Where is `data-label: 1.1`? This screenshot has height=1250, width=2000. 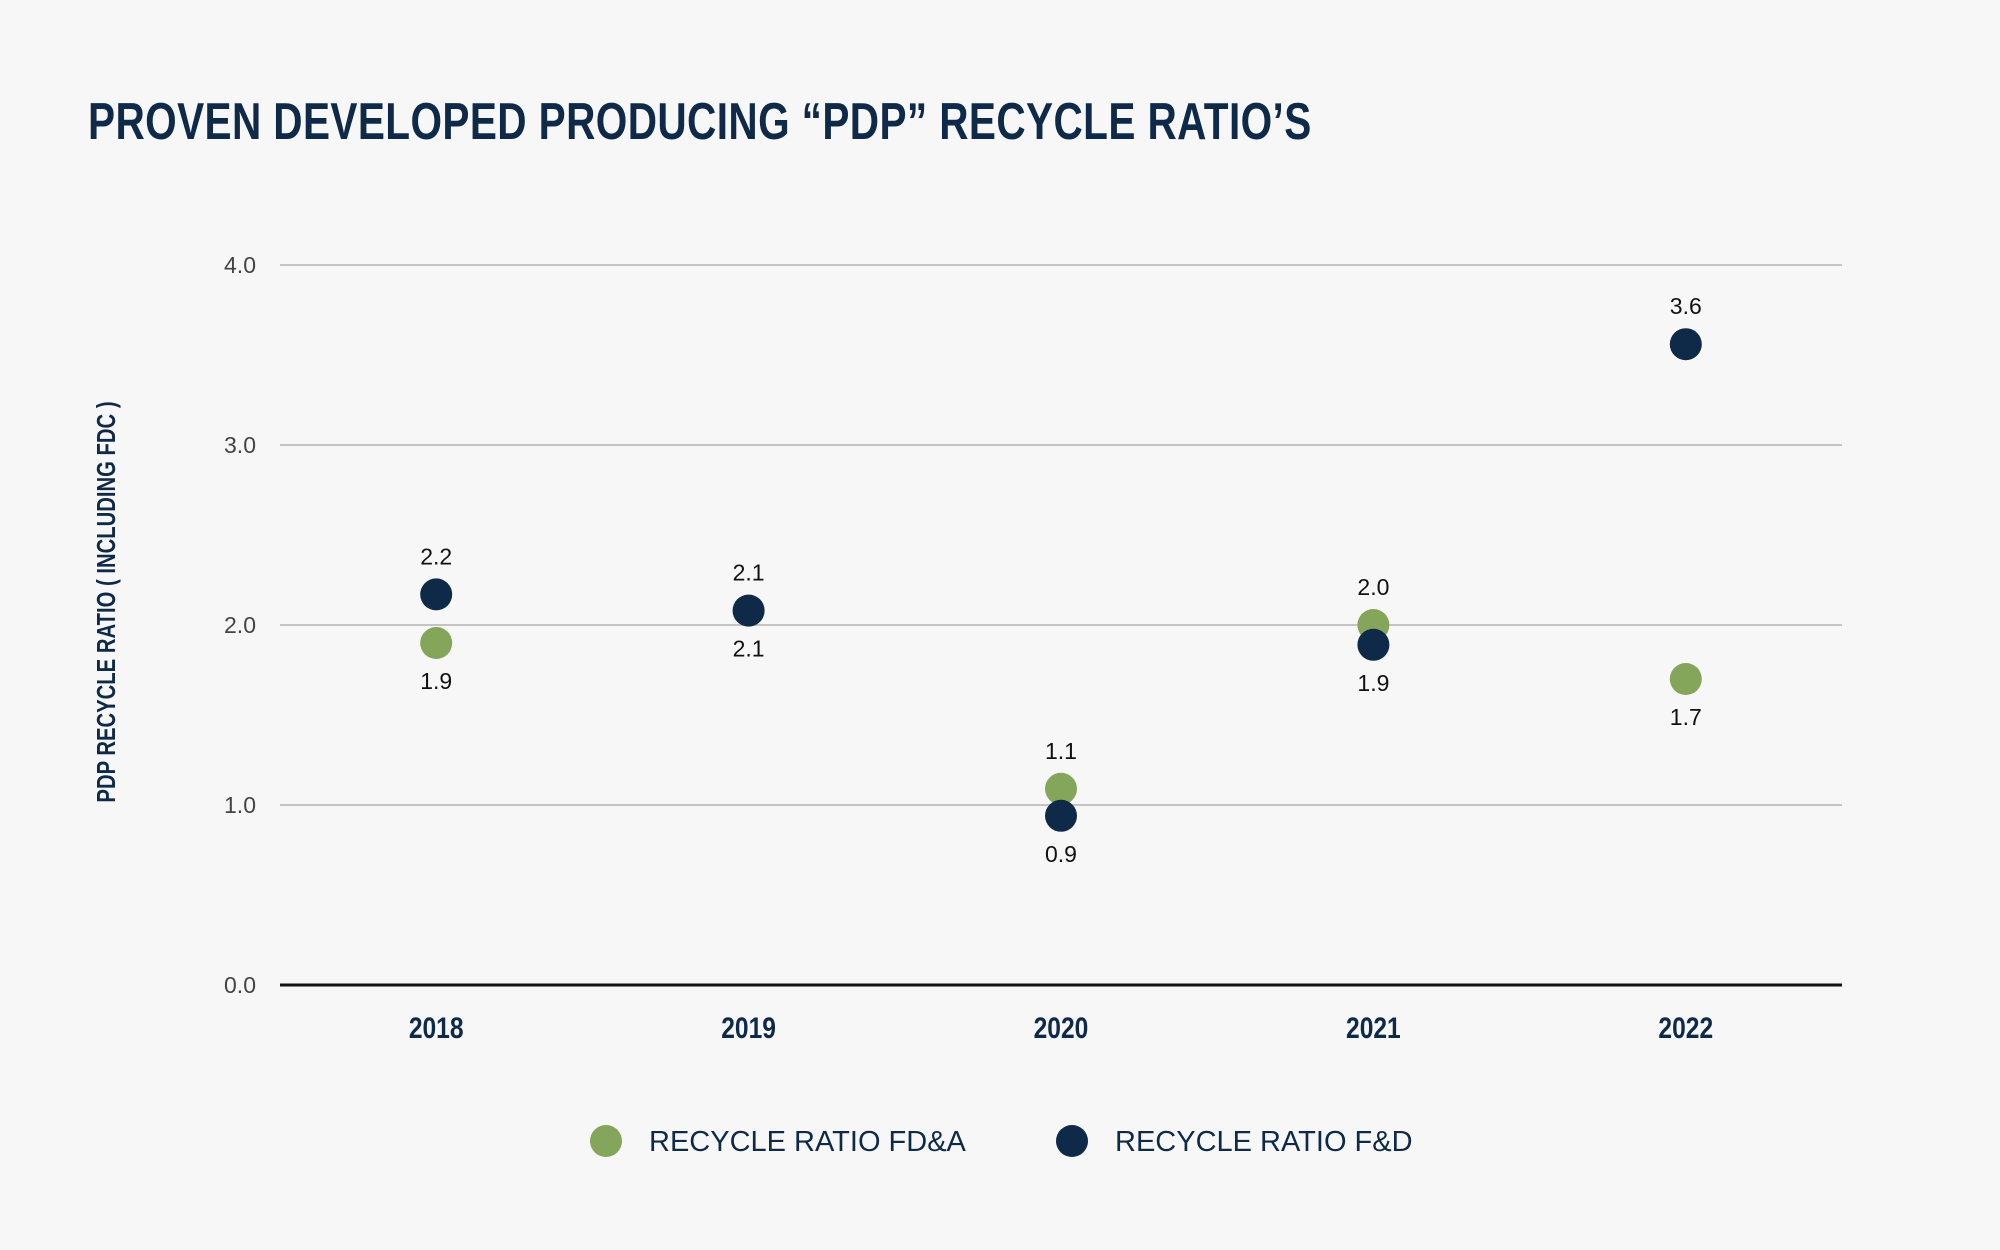 data-label: 1.1 is located at coordinates (1061, 751).